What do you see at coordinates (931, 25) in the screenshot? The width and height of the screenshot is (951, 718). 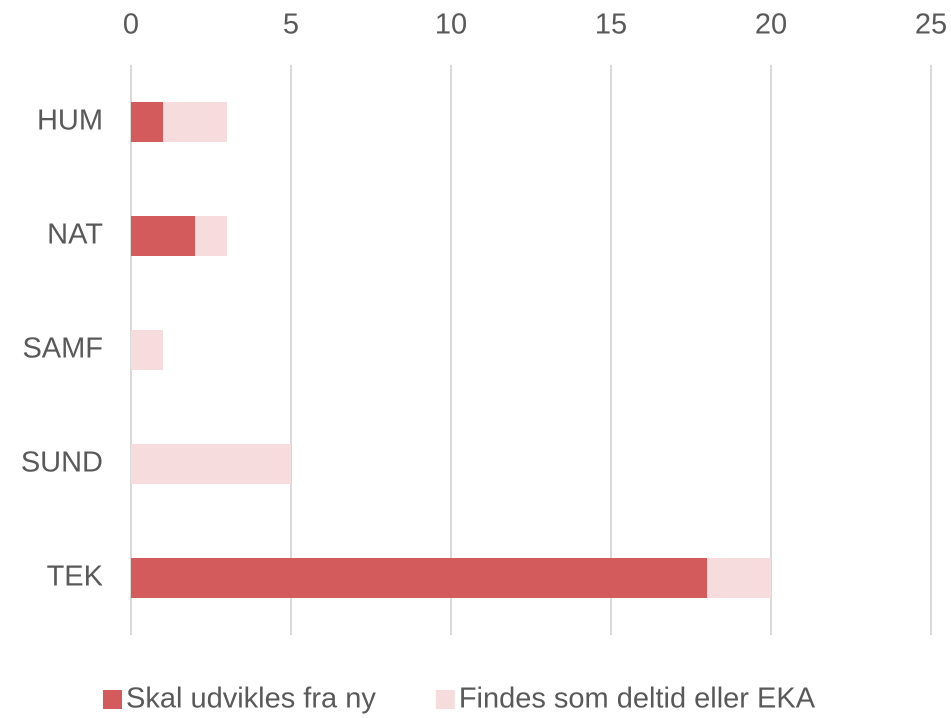 I see `x-tick-label: 25` at bounding box center [931, 25].